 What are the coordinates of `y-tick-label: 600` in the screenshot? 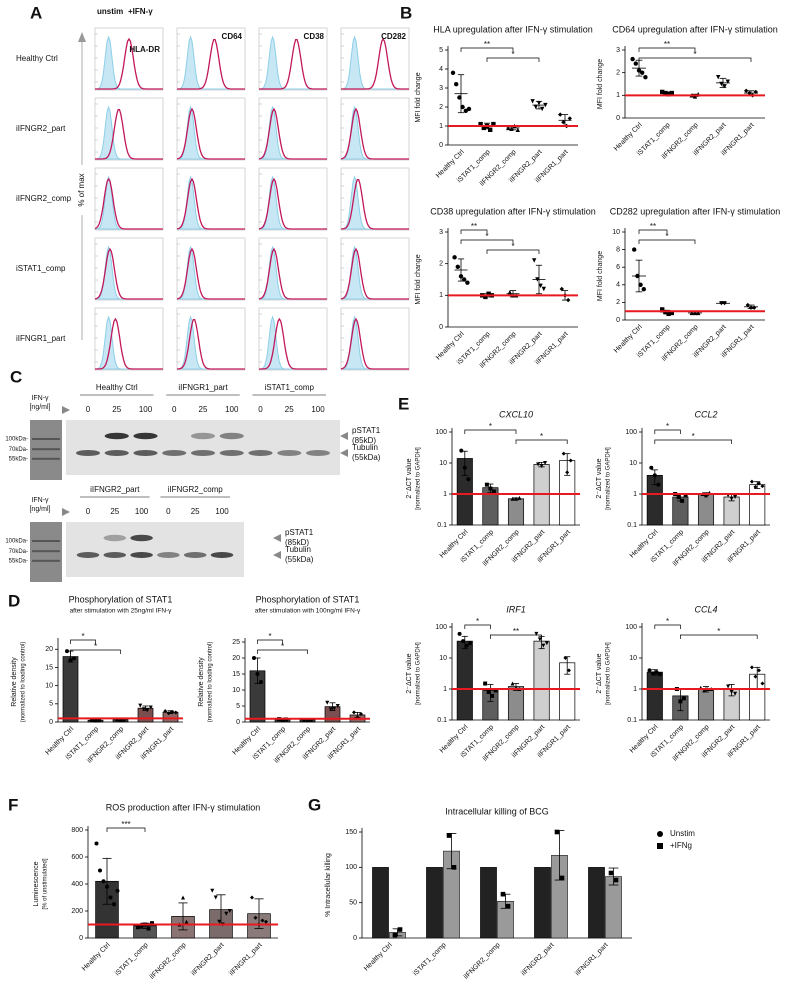 It's located at (77, 857).